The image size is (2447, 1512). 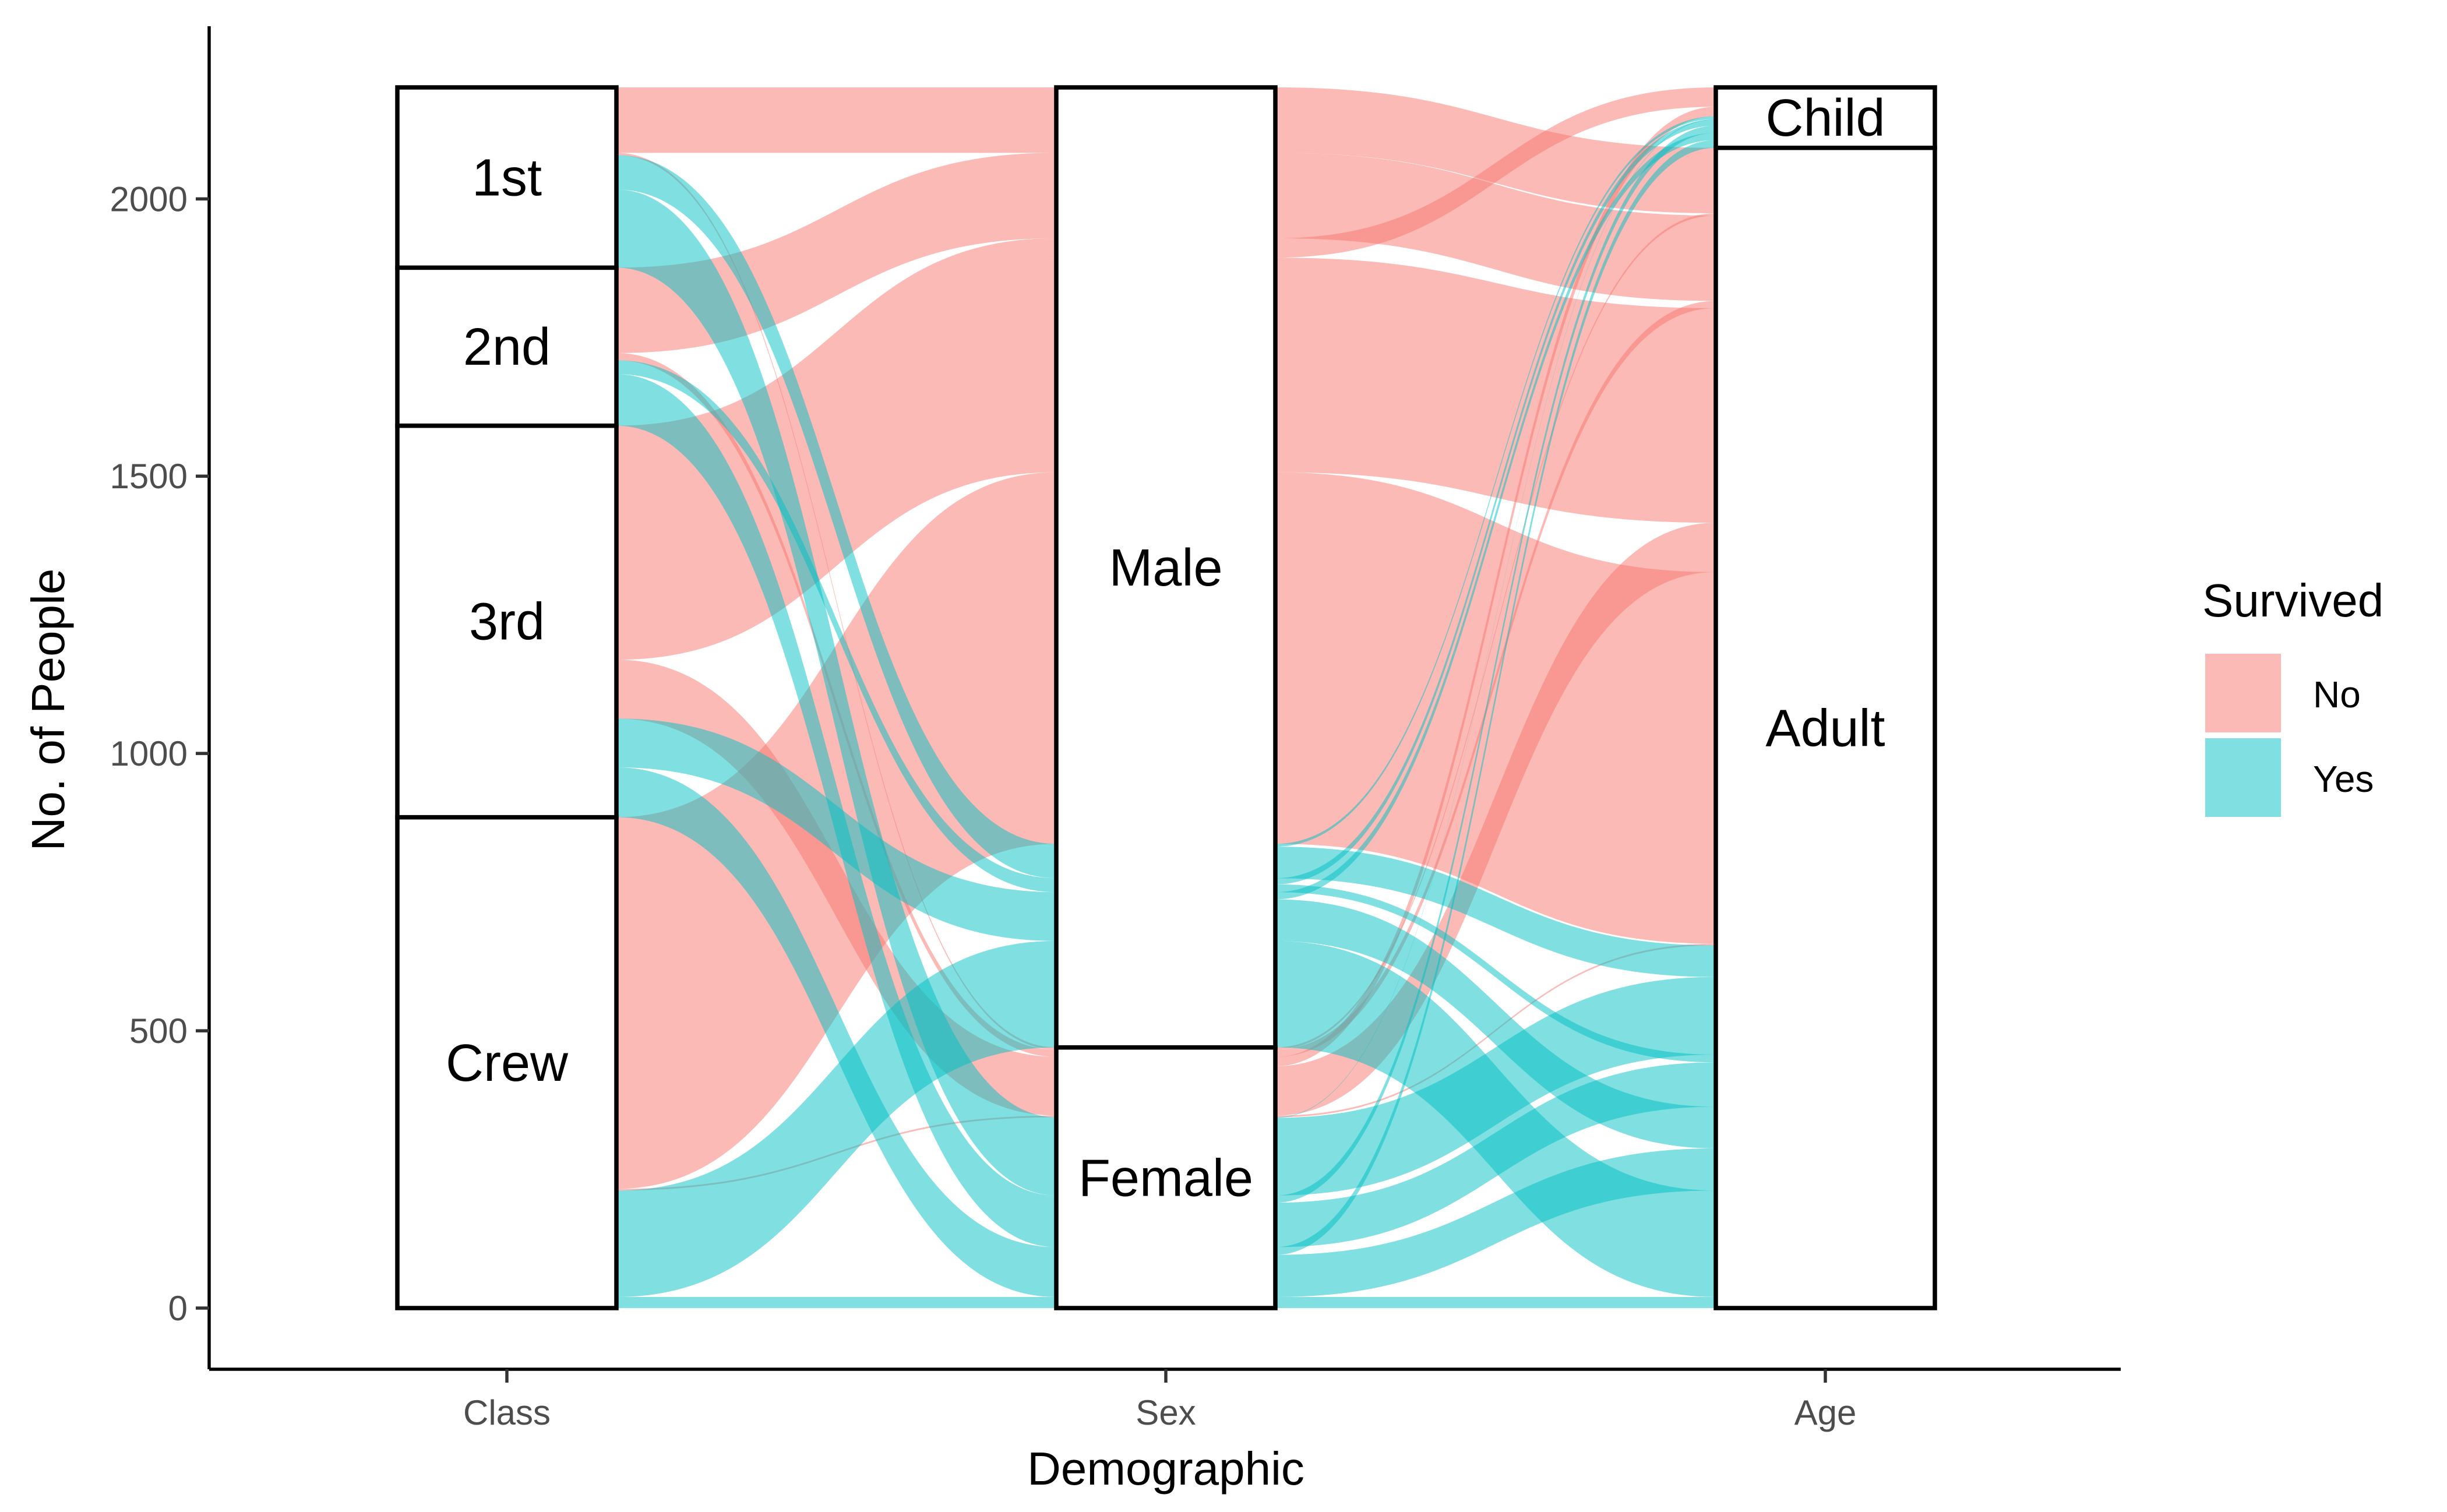 I want to click on flow-2nd-male-child-yes-sex-to-age, so click(x=1495, y=501).